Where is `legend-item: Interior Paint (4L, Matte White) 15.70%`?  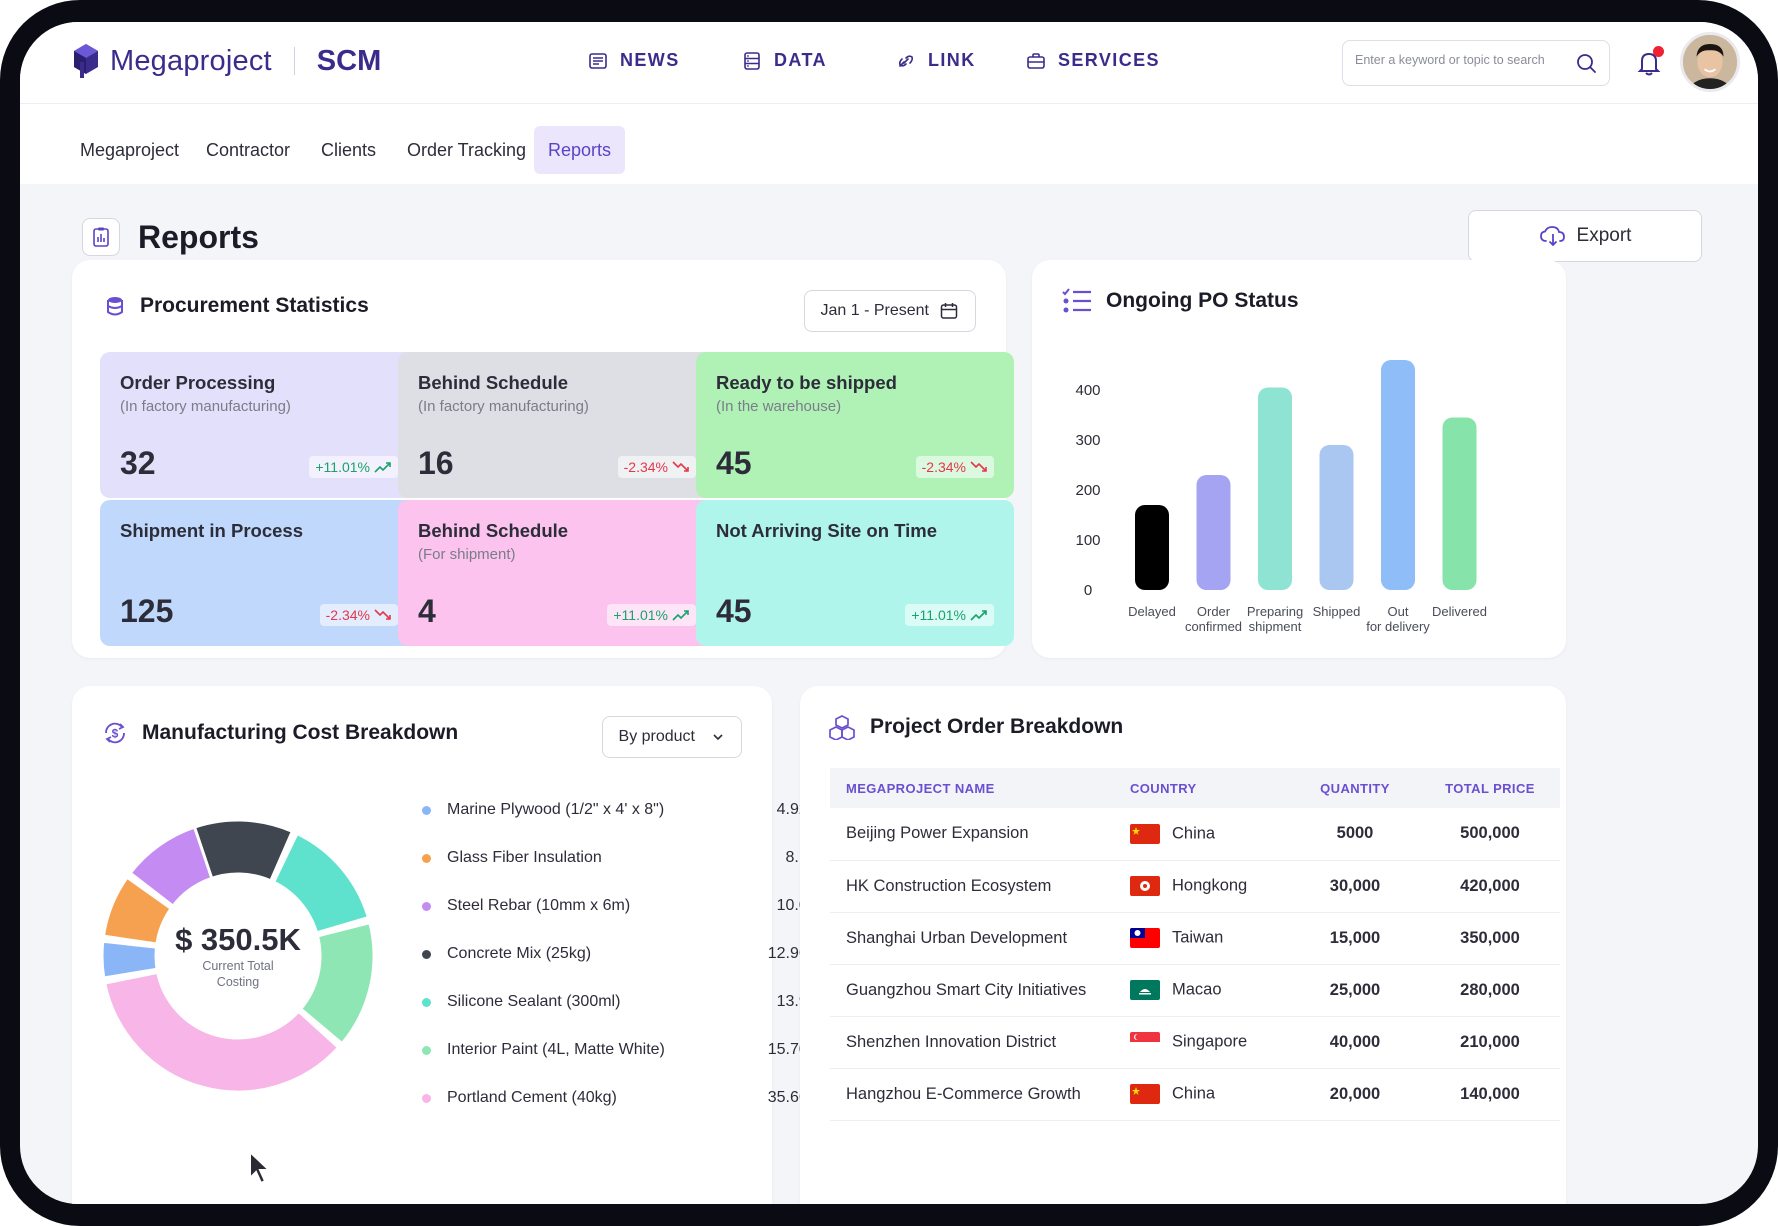 legend-item: Interior Paint (4L, Matte White) 15.70% is located at coordinates (622, 1050).